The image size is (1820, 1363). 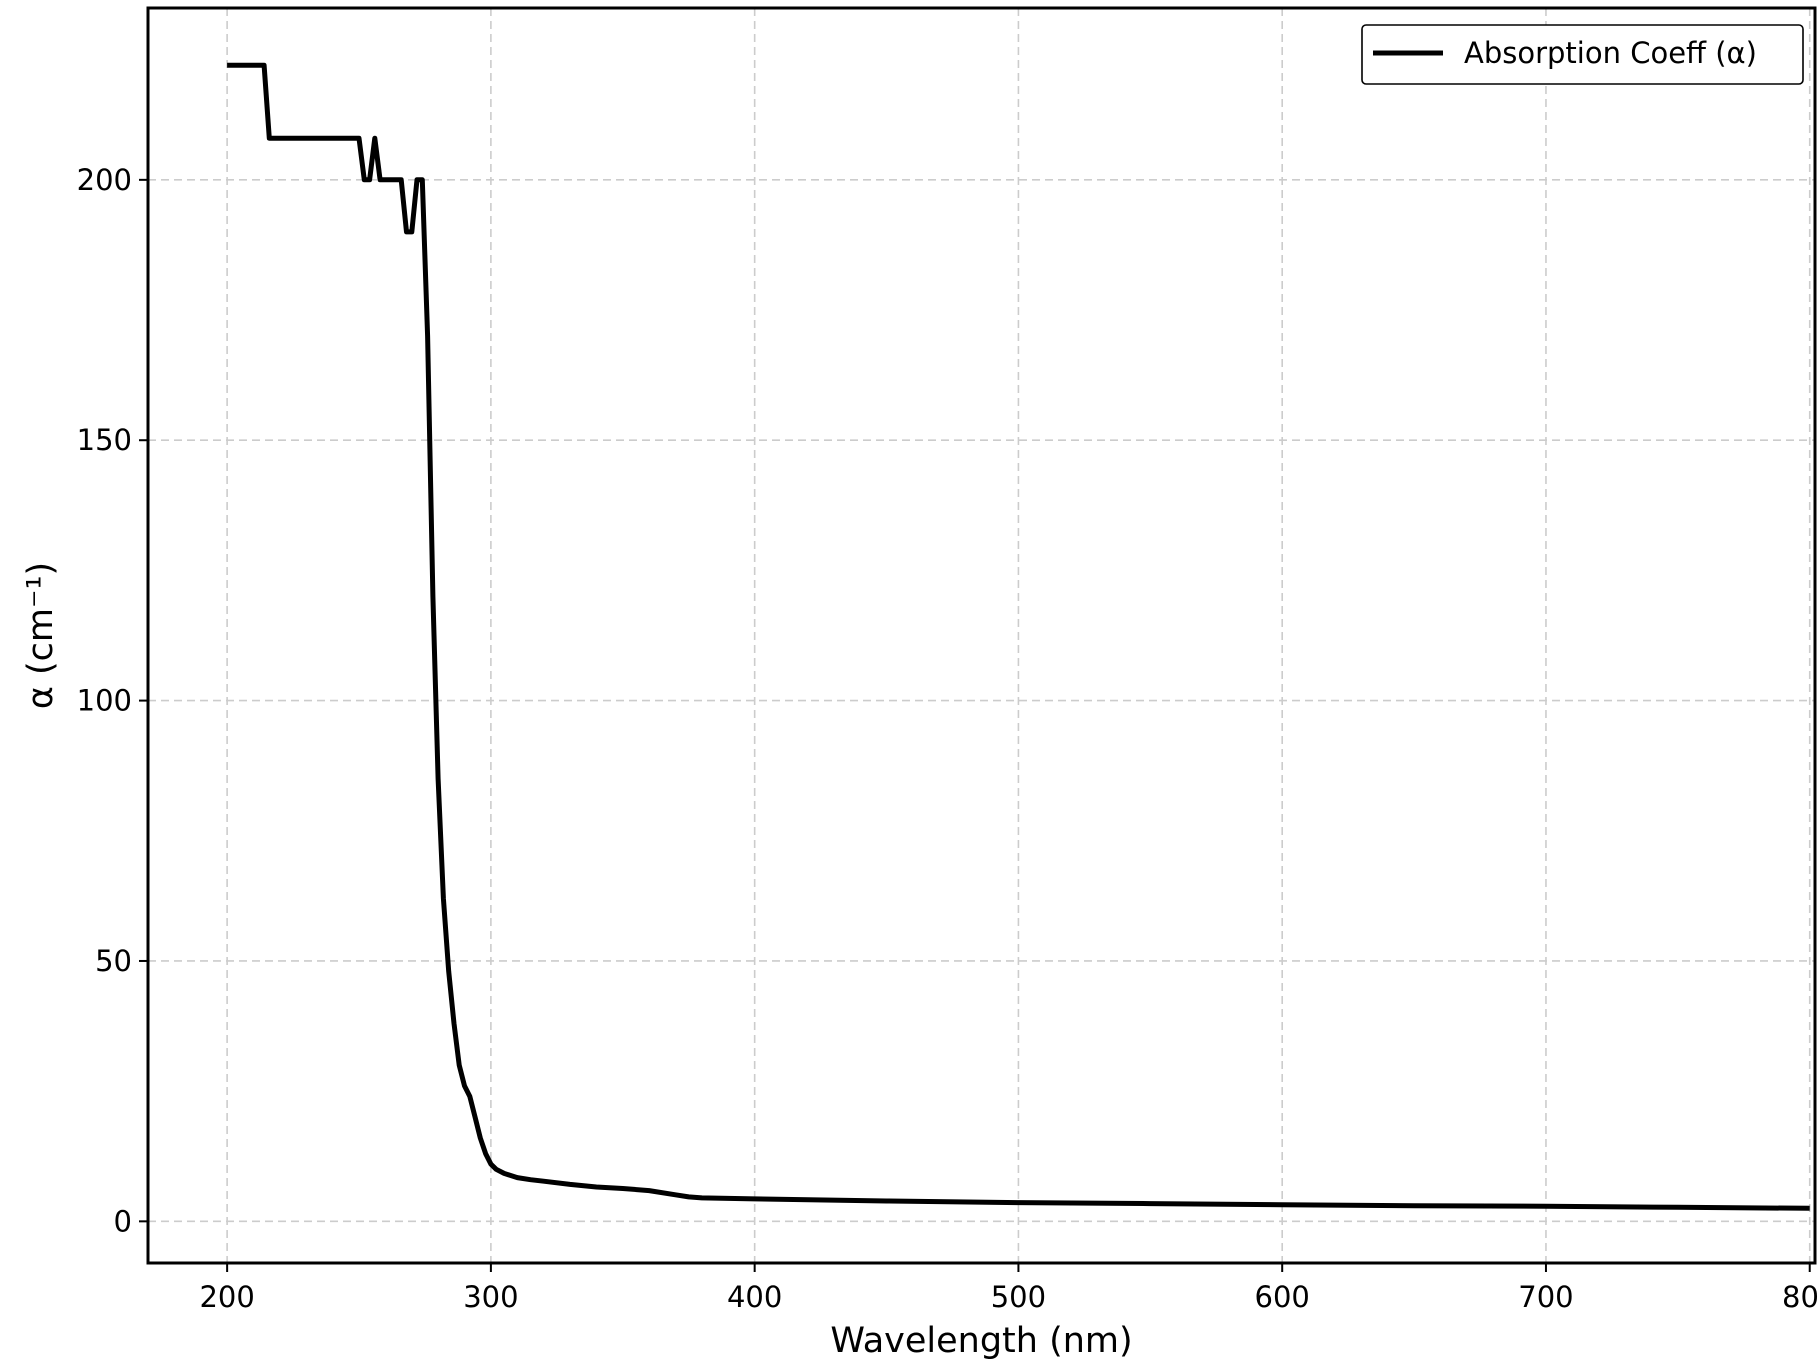 I want to click on y-tick-label: 100, so click(x=104, y=701).